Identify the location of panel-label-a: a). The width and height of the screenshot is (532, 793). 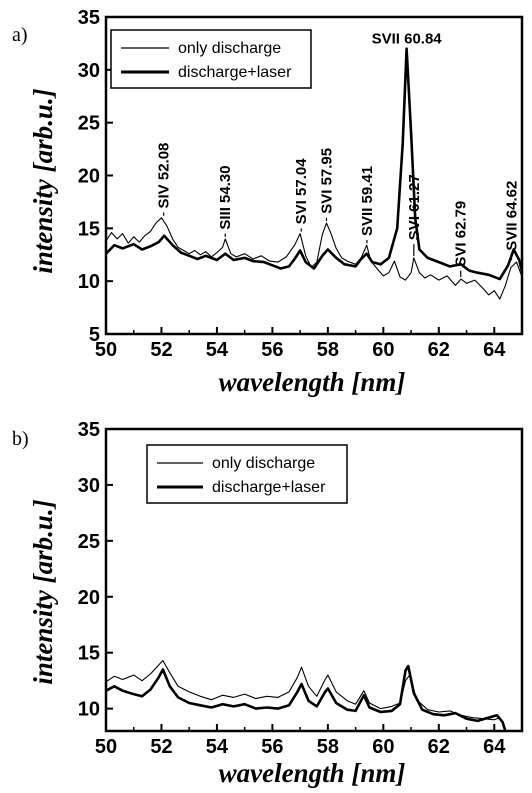
(20, 35).